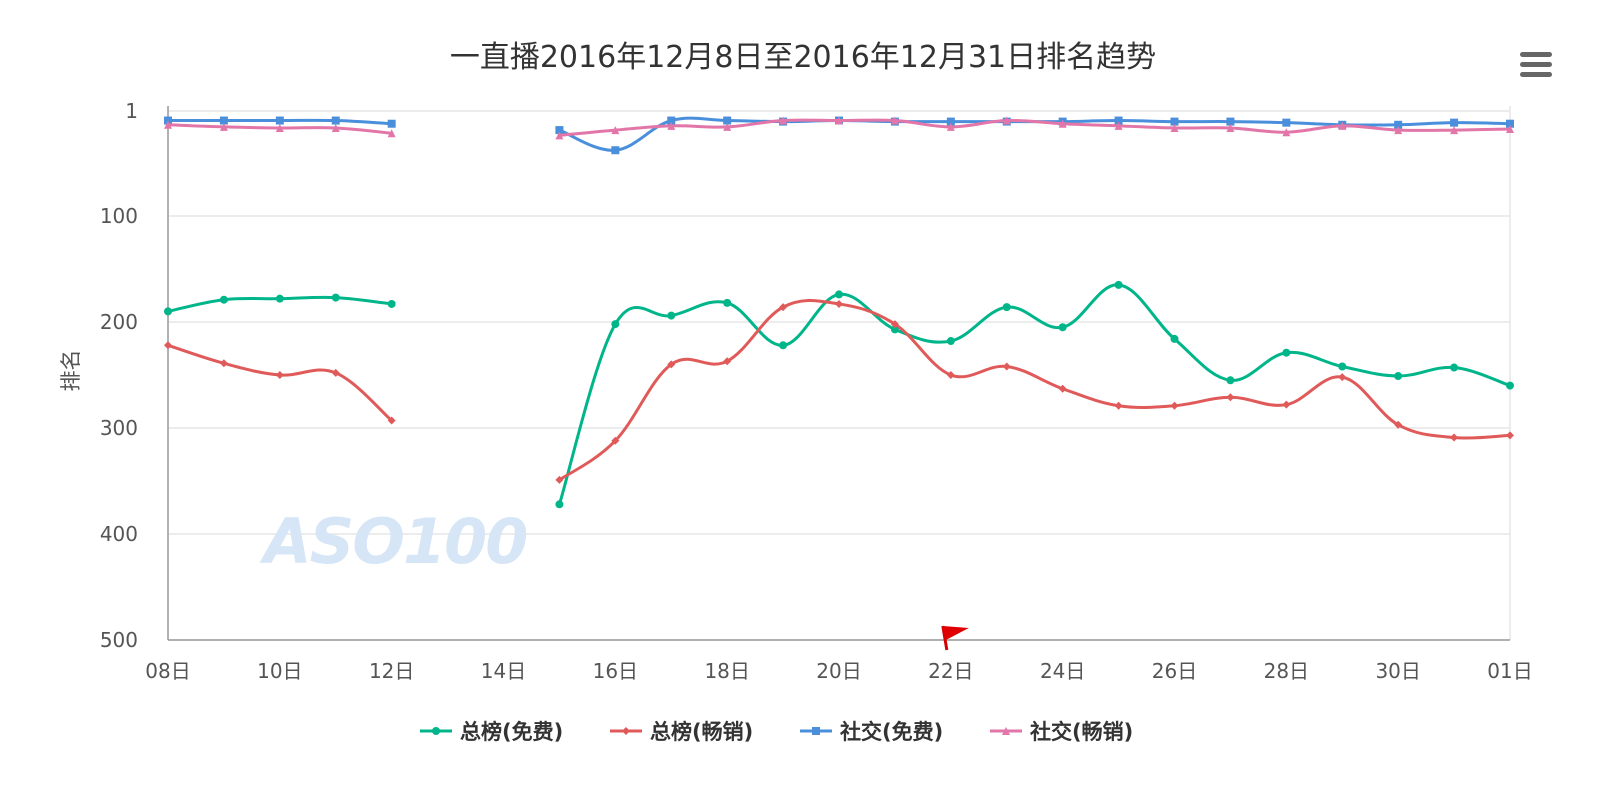 The width and height of the screenshot is (1606, 800). What do you see at coordinates (945, 638) in the screenshot?
I see `flag-pole` at bounding box center [945, 638].